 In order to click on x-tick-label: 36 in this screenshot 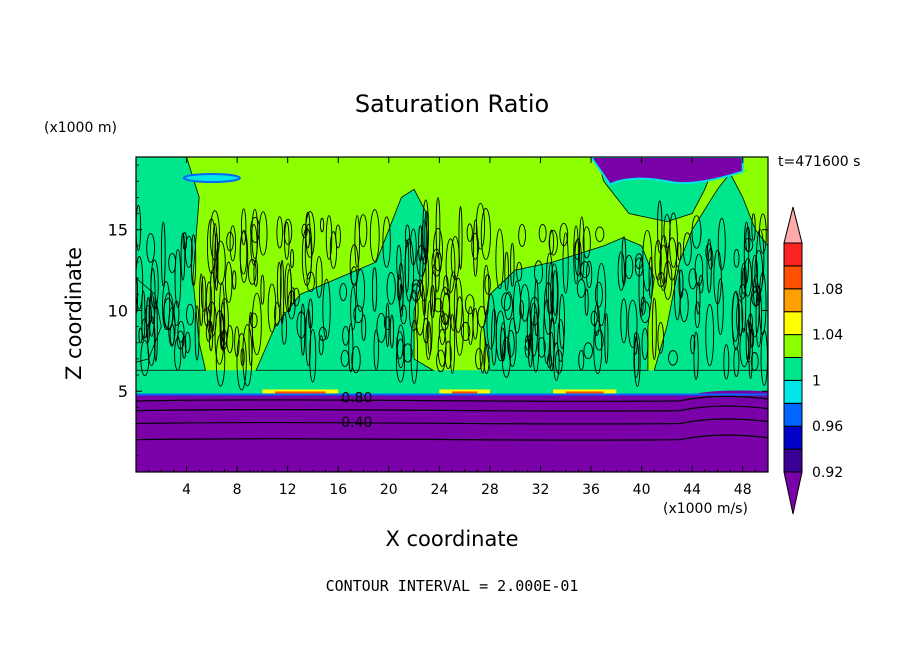, I will do `click(591, 490)`.